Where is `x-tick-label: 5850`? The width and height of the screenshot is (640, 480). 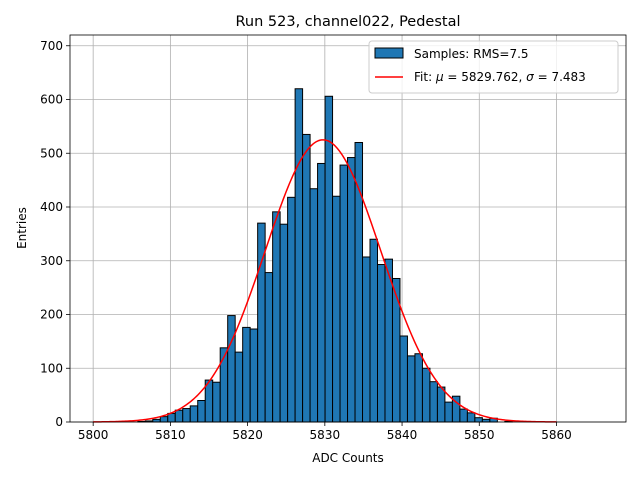
x-tick-label: 5850 is located at coordinates (479, 435).